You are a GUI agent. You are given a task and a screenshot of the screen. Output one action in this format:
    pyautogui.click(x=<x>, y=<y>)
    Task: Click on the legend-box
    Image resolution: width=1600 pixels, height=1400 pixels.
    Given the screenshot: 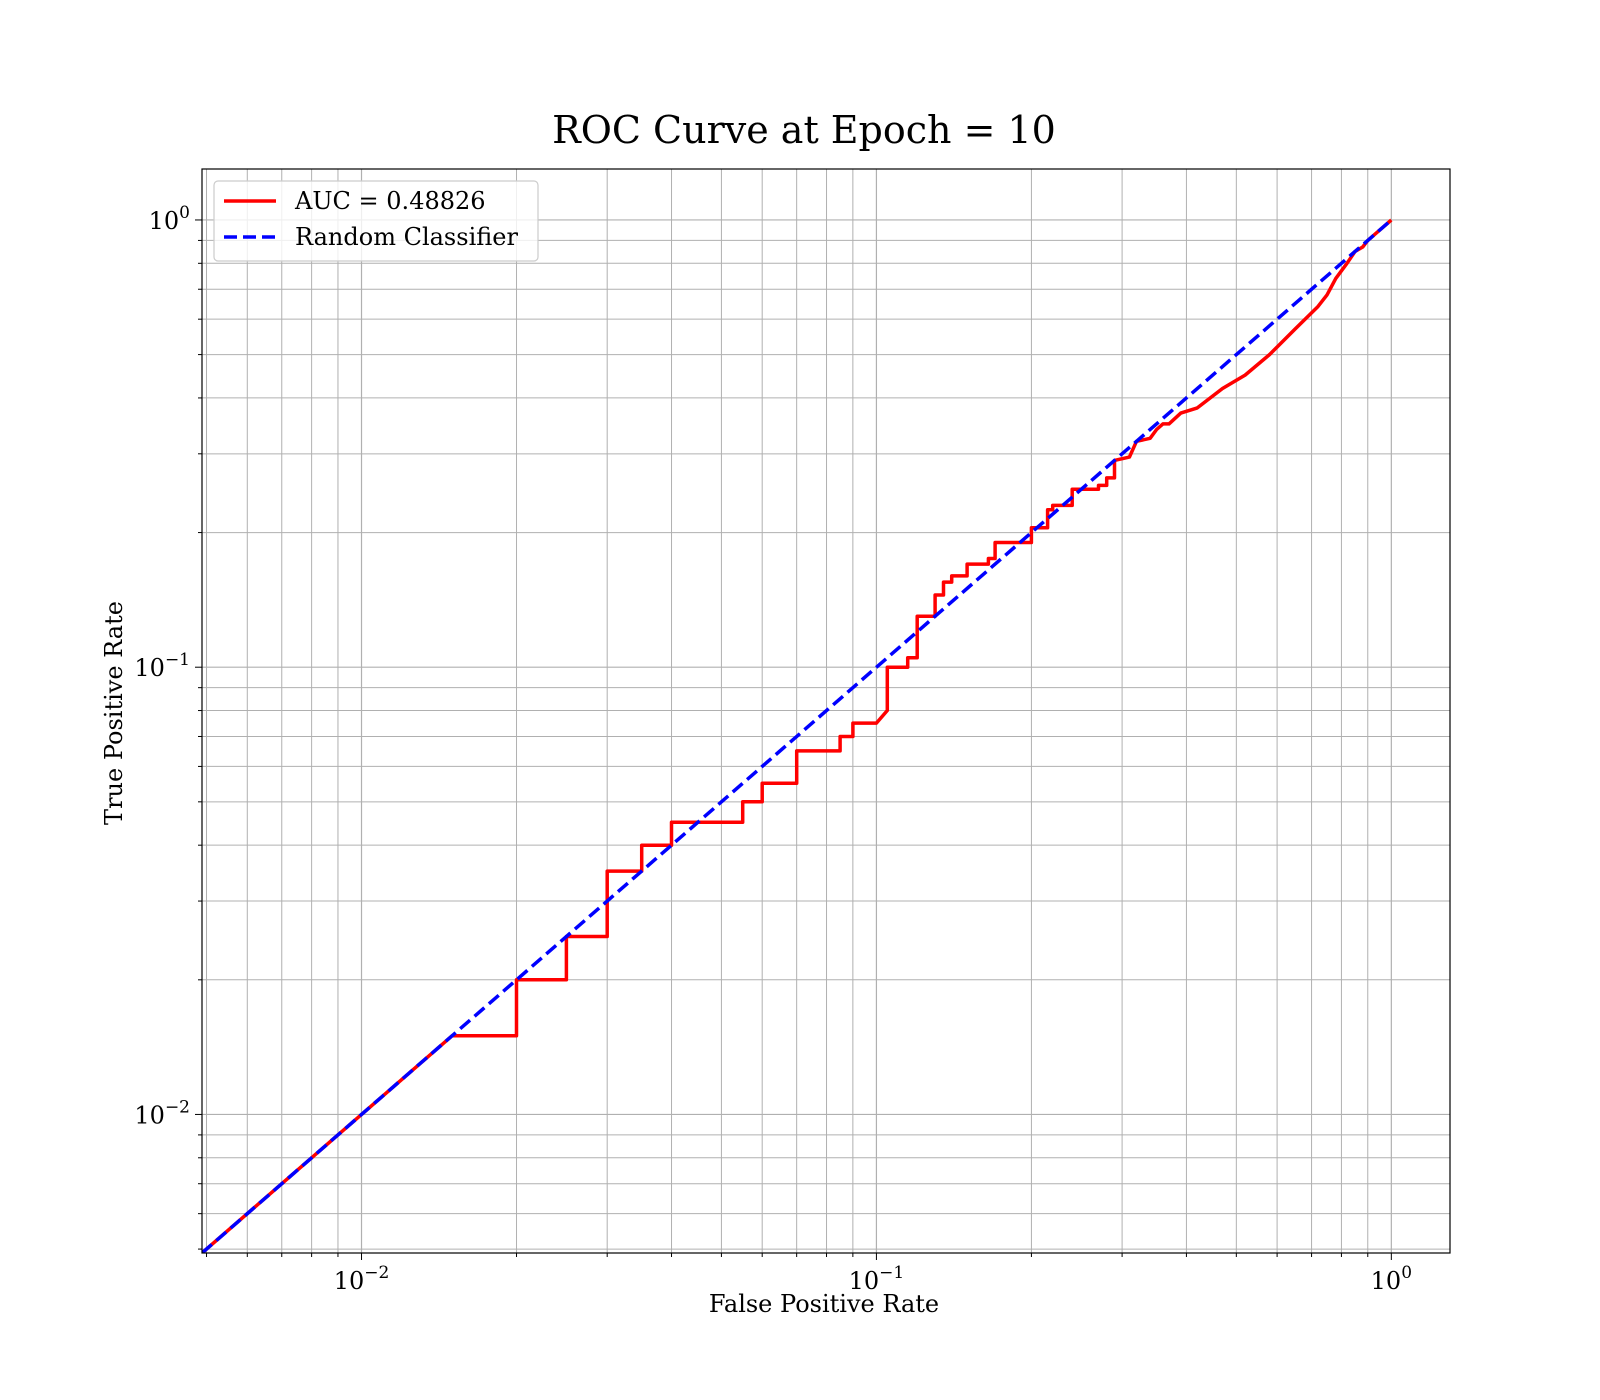 What is the action you would take?
    pyautogui.click(x=376, y=221)
    